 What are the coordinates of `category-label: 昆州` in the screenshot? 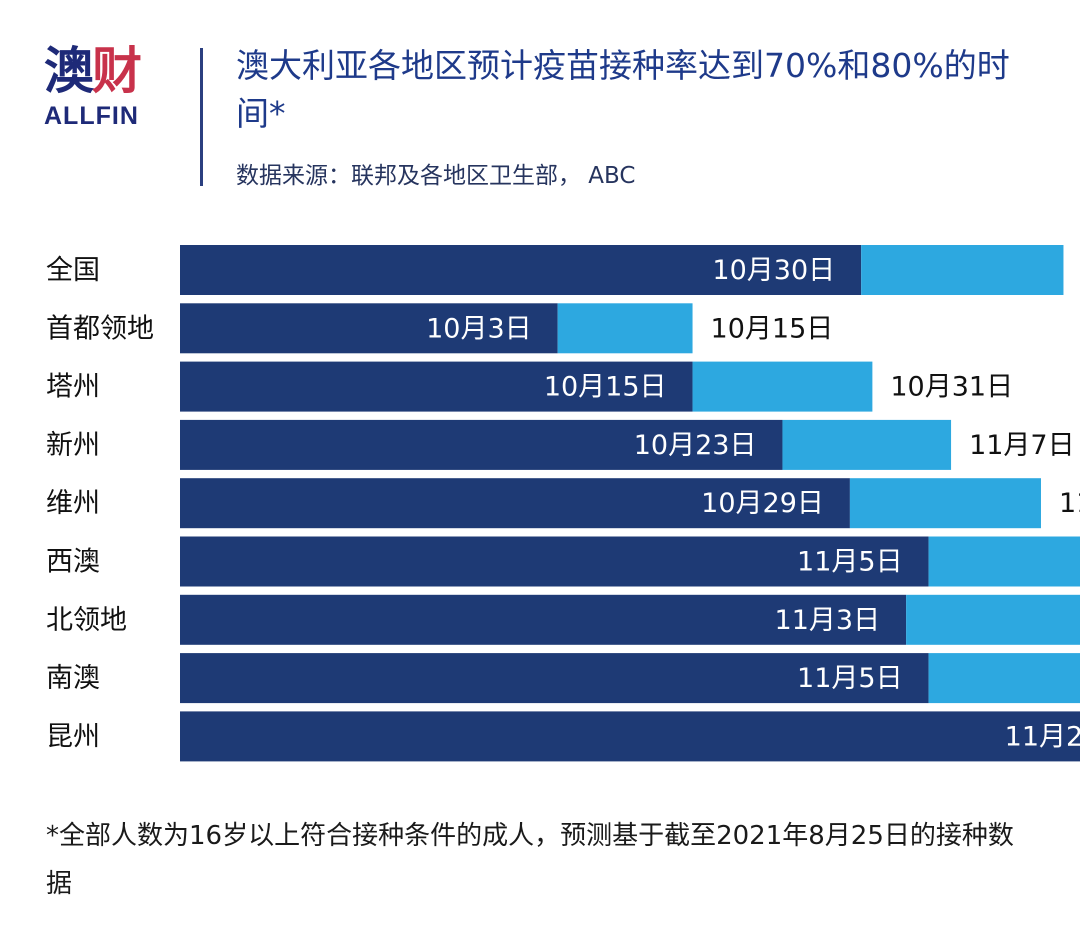 It's located at (73, 736).